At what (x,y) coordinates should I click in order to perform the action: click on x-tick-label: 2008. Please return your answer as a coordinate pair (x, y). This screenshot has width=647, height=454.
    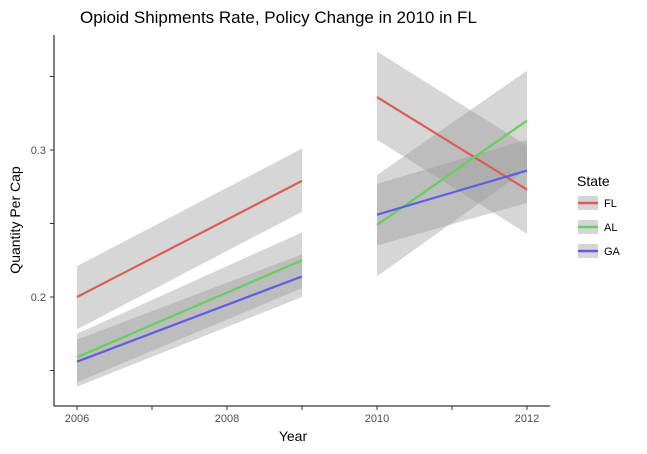
    Looking at the image, I should click on (227, 419).